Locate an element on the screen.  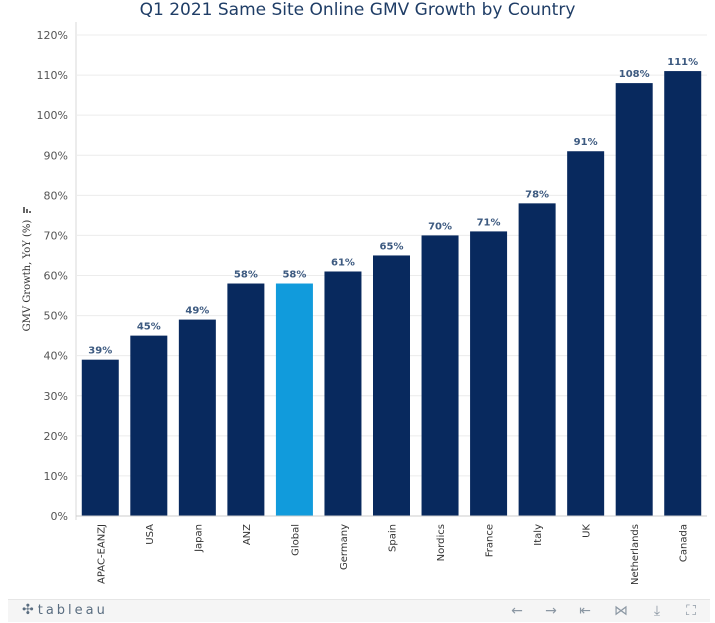
x-tick-label: Germany is located at coordinates (344, 547).